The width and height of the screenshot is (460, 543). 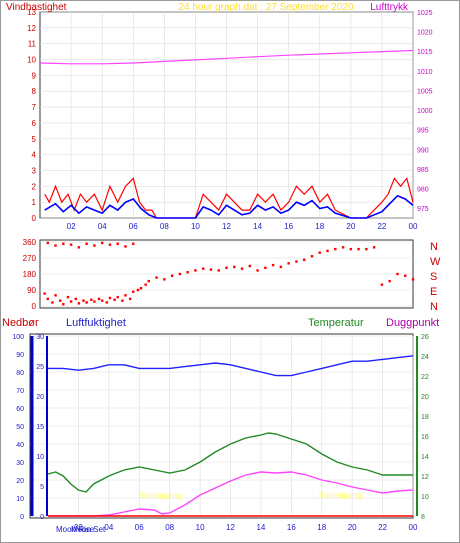 What do you see at coordinates (425, 91) in the screenshot?
I see `tick-pressure: 1005` at bounding box center [425, 91].